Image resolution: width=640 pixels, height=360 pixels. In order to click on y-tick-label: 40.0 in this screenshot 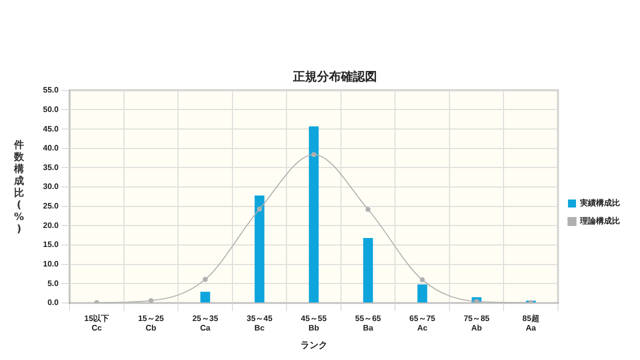, I will do `click(51, 148)`.